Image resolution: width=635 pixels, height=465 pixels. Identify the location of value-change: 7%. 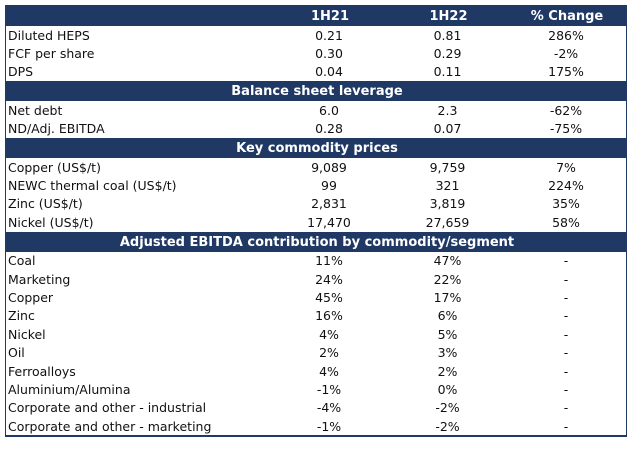
(566, 167).